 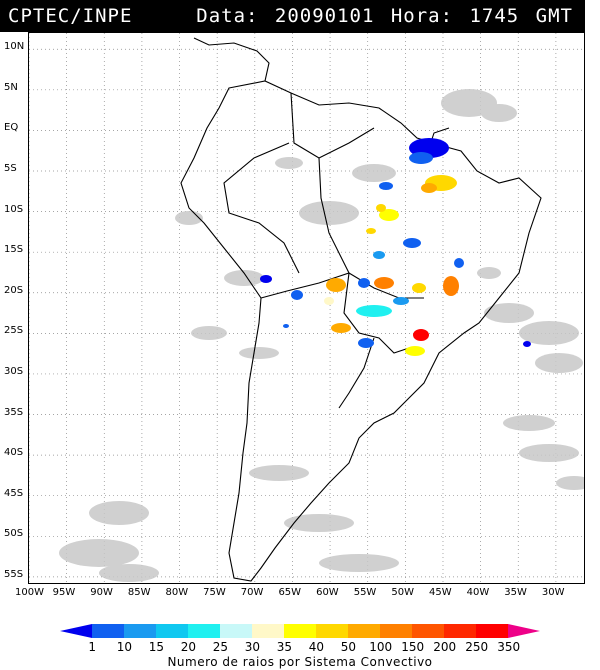 What do you see at coordinates (445, 647) in the screenshot?
I see `colorbar-tick-label: 200` at bounding box center [445, 647].